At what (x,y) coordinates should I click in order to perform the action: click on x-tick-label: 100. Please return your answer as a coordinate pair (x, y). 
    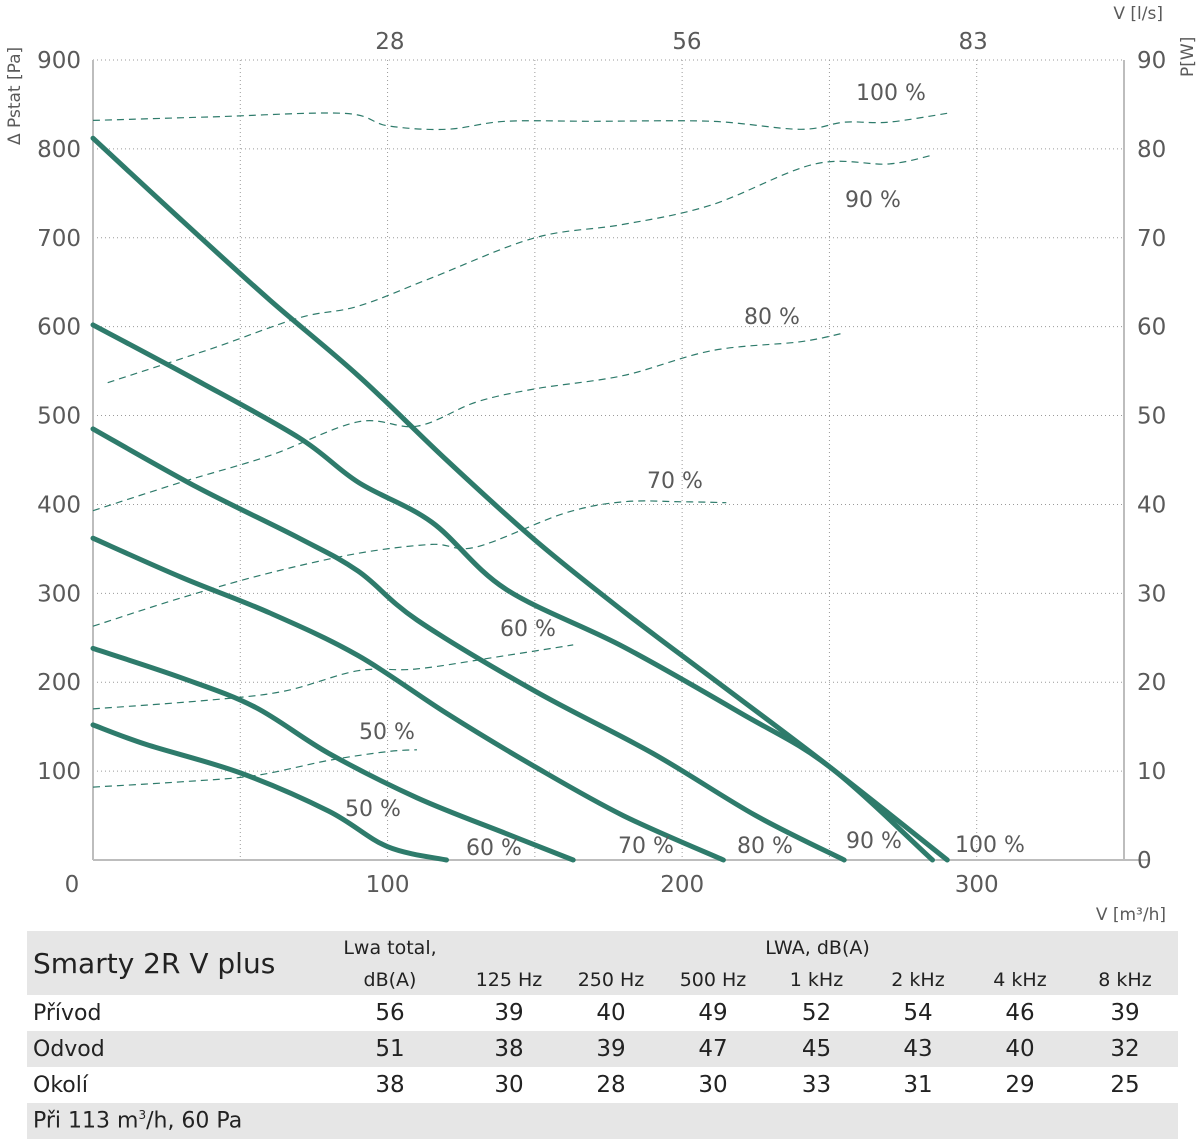
    Looking at the image, I should click on (388, 885).